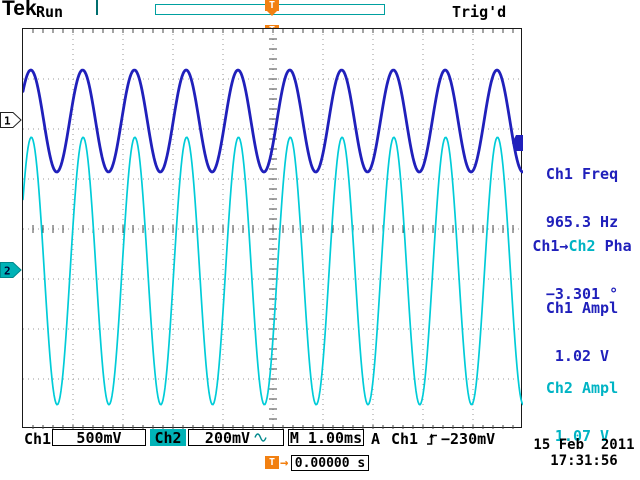 The height and width of the screenshot is (480, 640). I want to click on ch2-readout-label: Ch2, so click(168, 437).